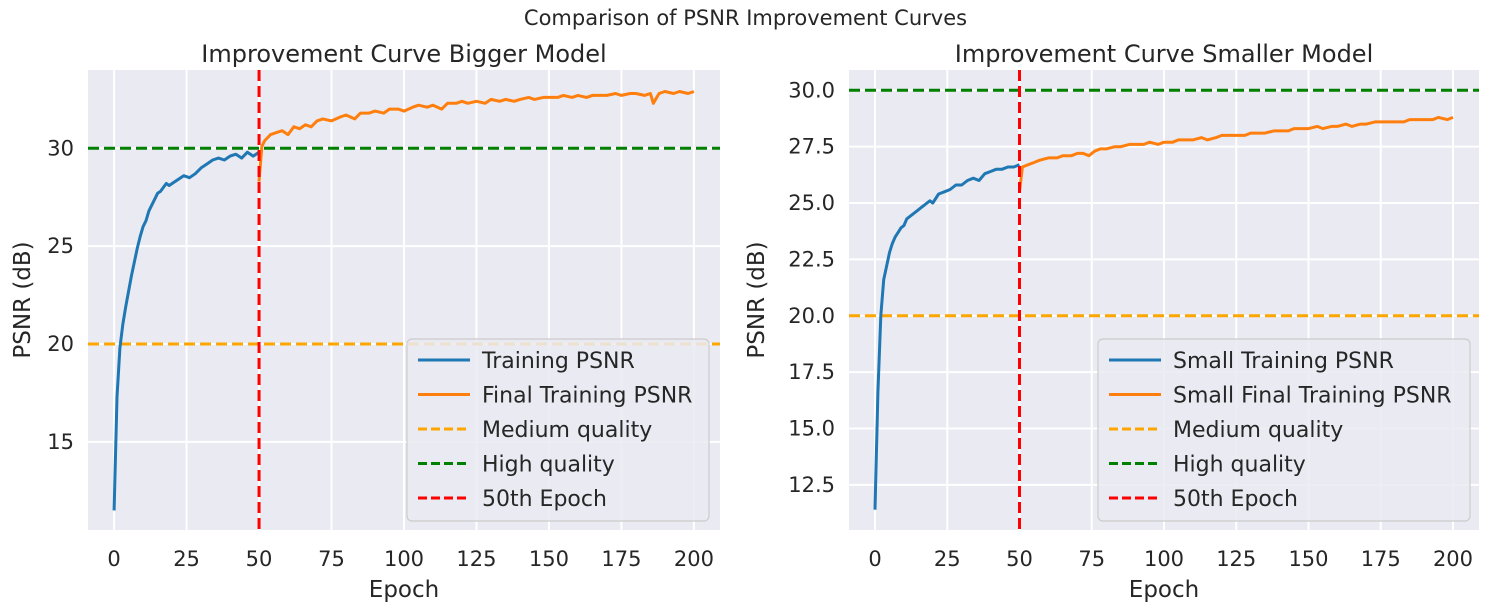 This screenshot has height=611, width=1491. What do you see at coordinates (745, 18) in the screenshot?
I see `figure-title: Comparison of PSNR Improvement Curves` at bounding box center [745, 18].